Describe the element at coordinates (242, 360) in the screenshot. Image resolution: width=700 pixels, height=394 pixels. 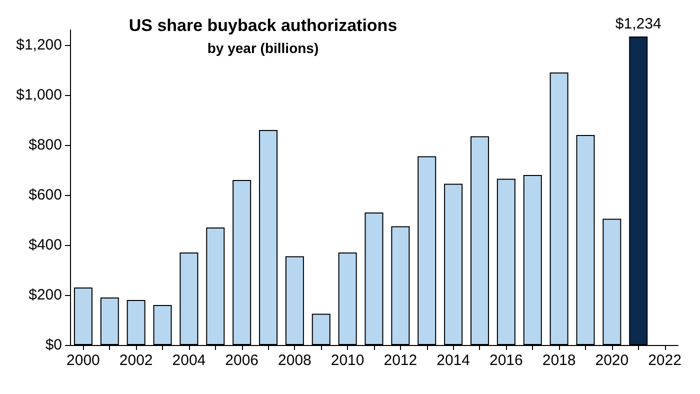
I see `x-tick-label: 2006` at that location.